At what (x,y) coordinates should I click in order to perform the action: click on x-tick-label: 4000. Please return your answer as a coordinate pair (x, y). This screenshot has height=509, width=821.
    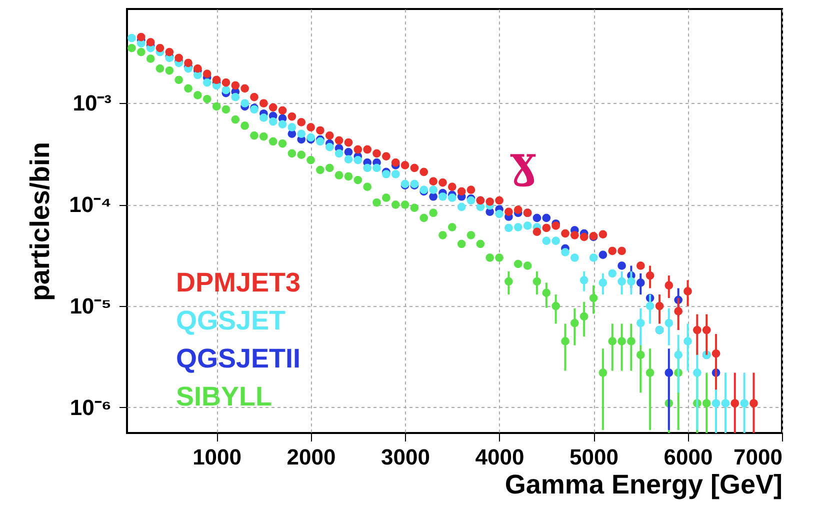
    Looking at the image, I should click on (499, 457).